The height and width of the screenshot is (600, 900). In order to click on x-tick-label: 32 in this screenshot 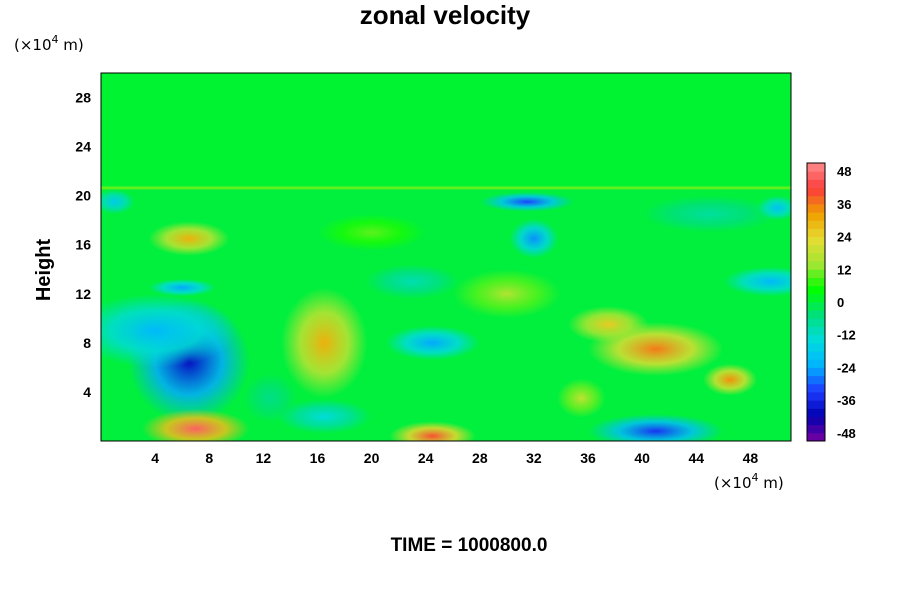, I will do `click(534, 458)`.